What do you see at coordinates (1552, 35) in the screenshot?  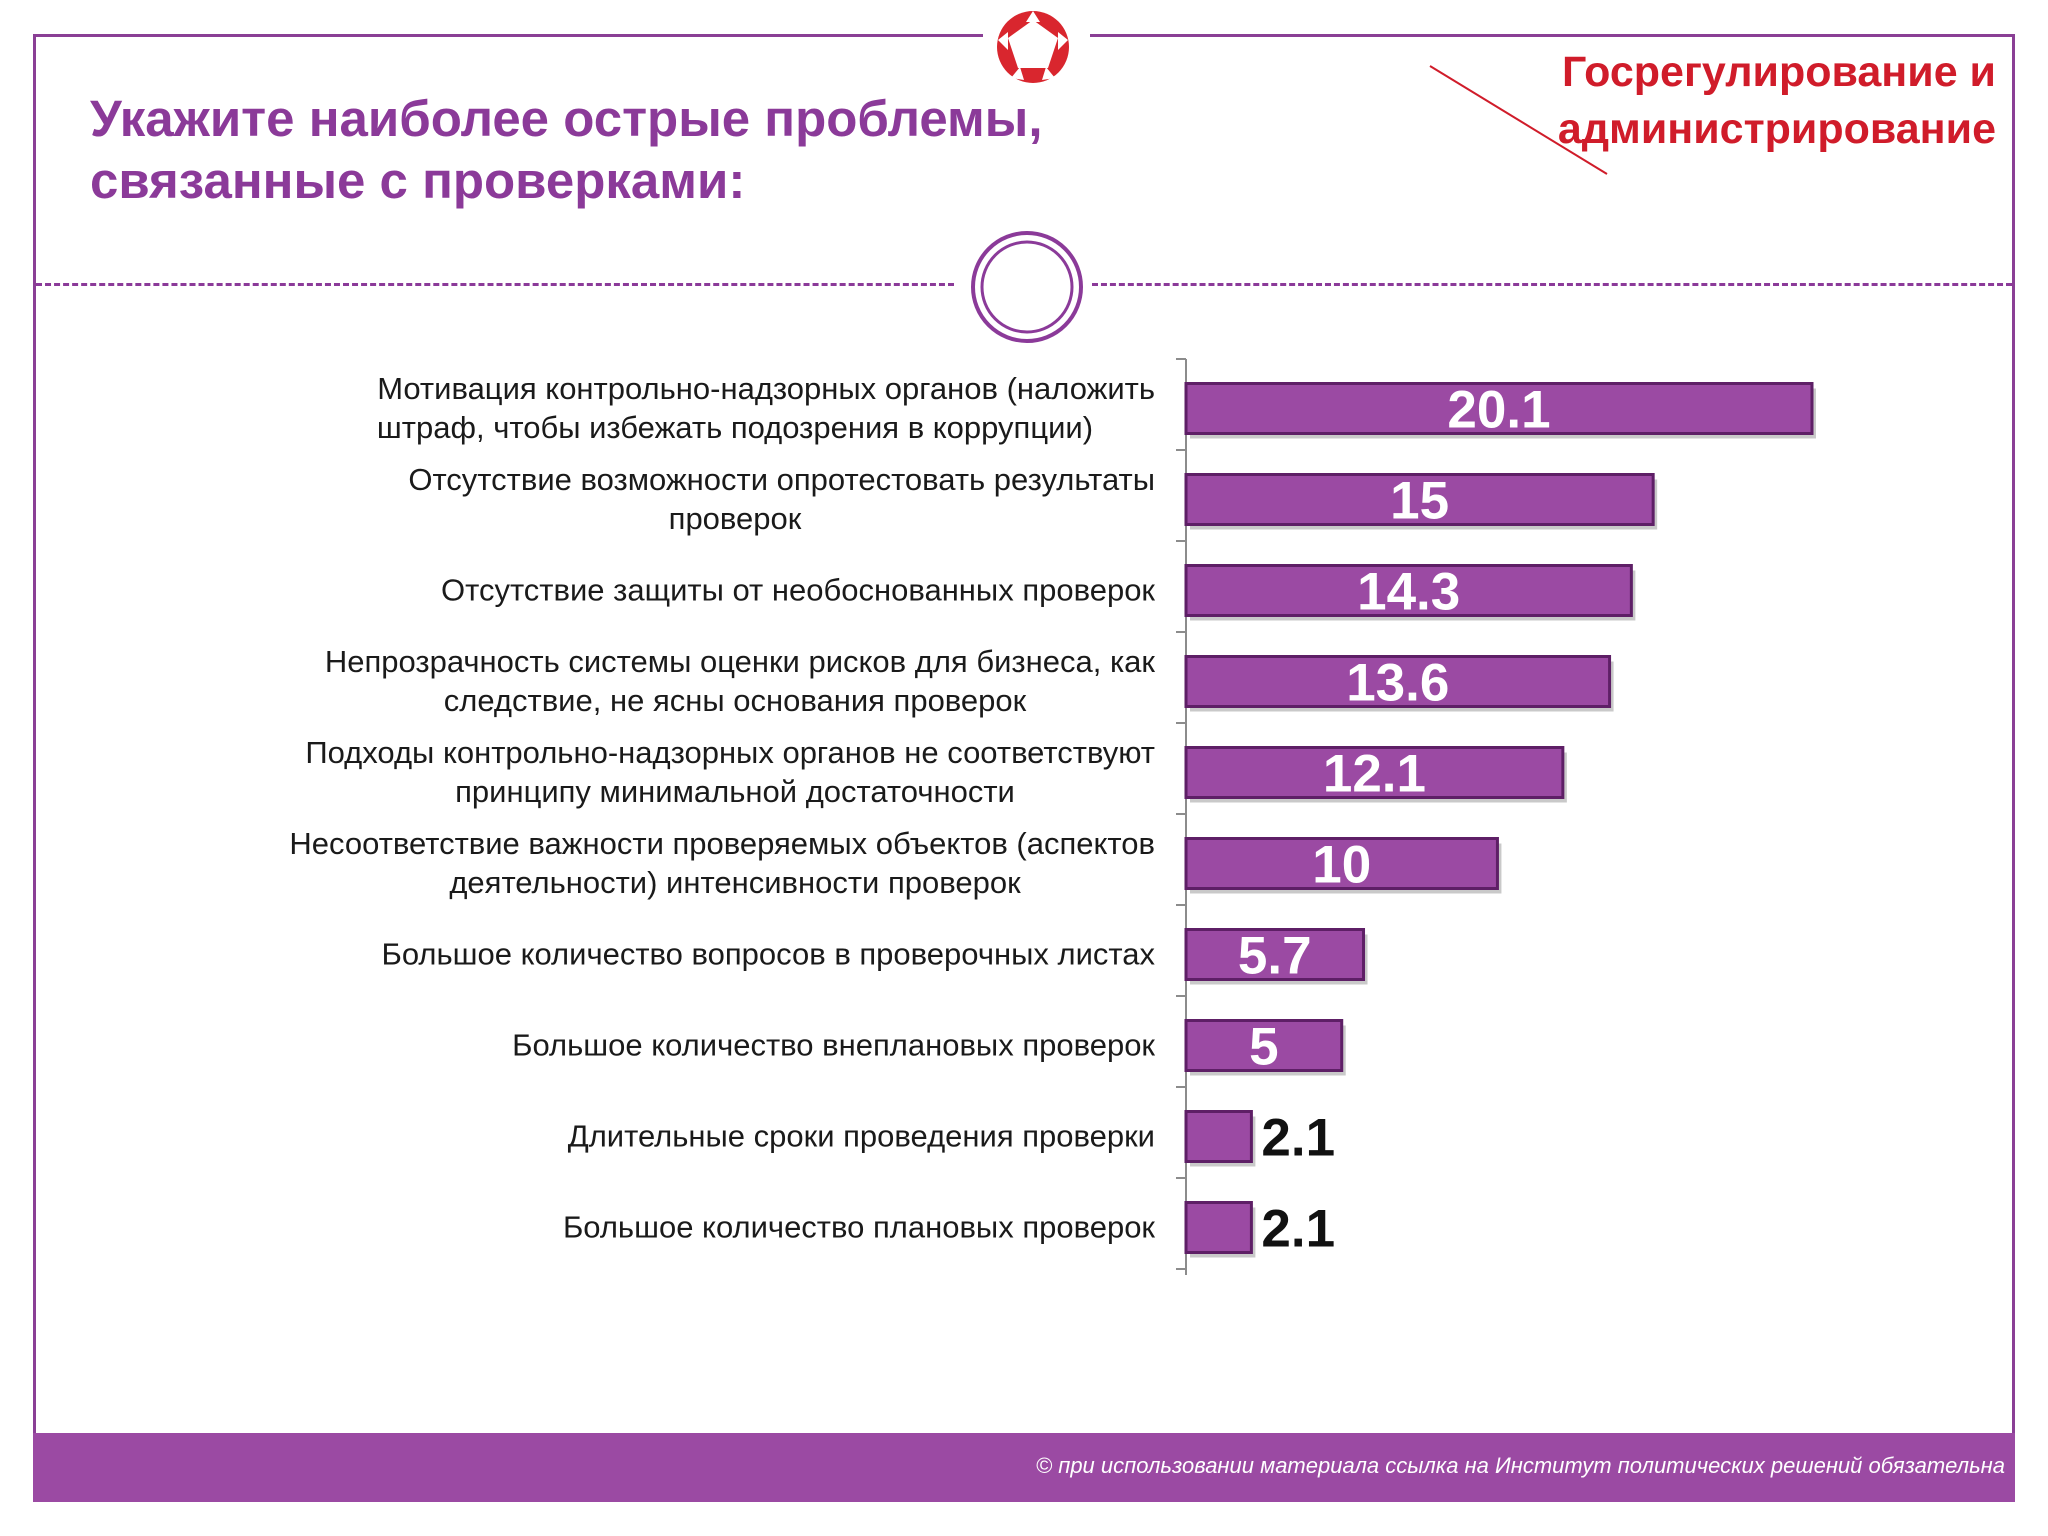 I see `frame-top-right` at bounding box center [1552, 35].